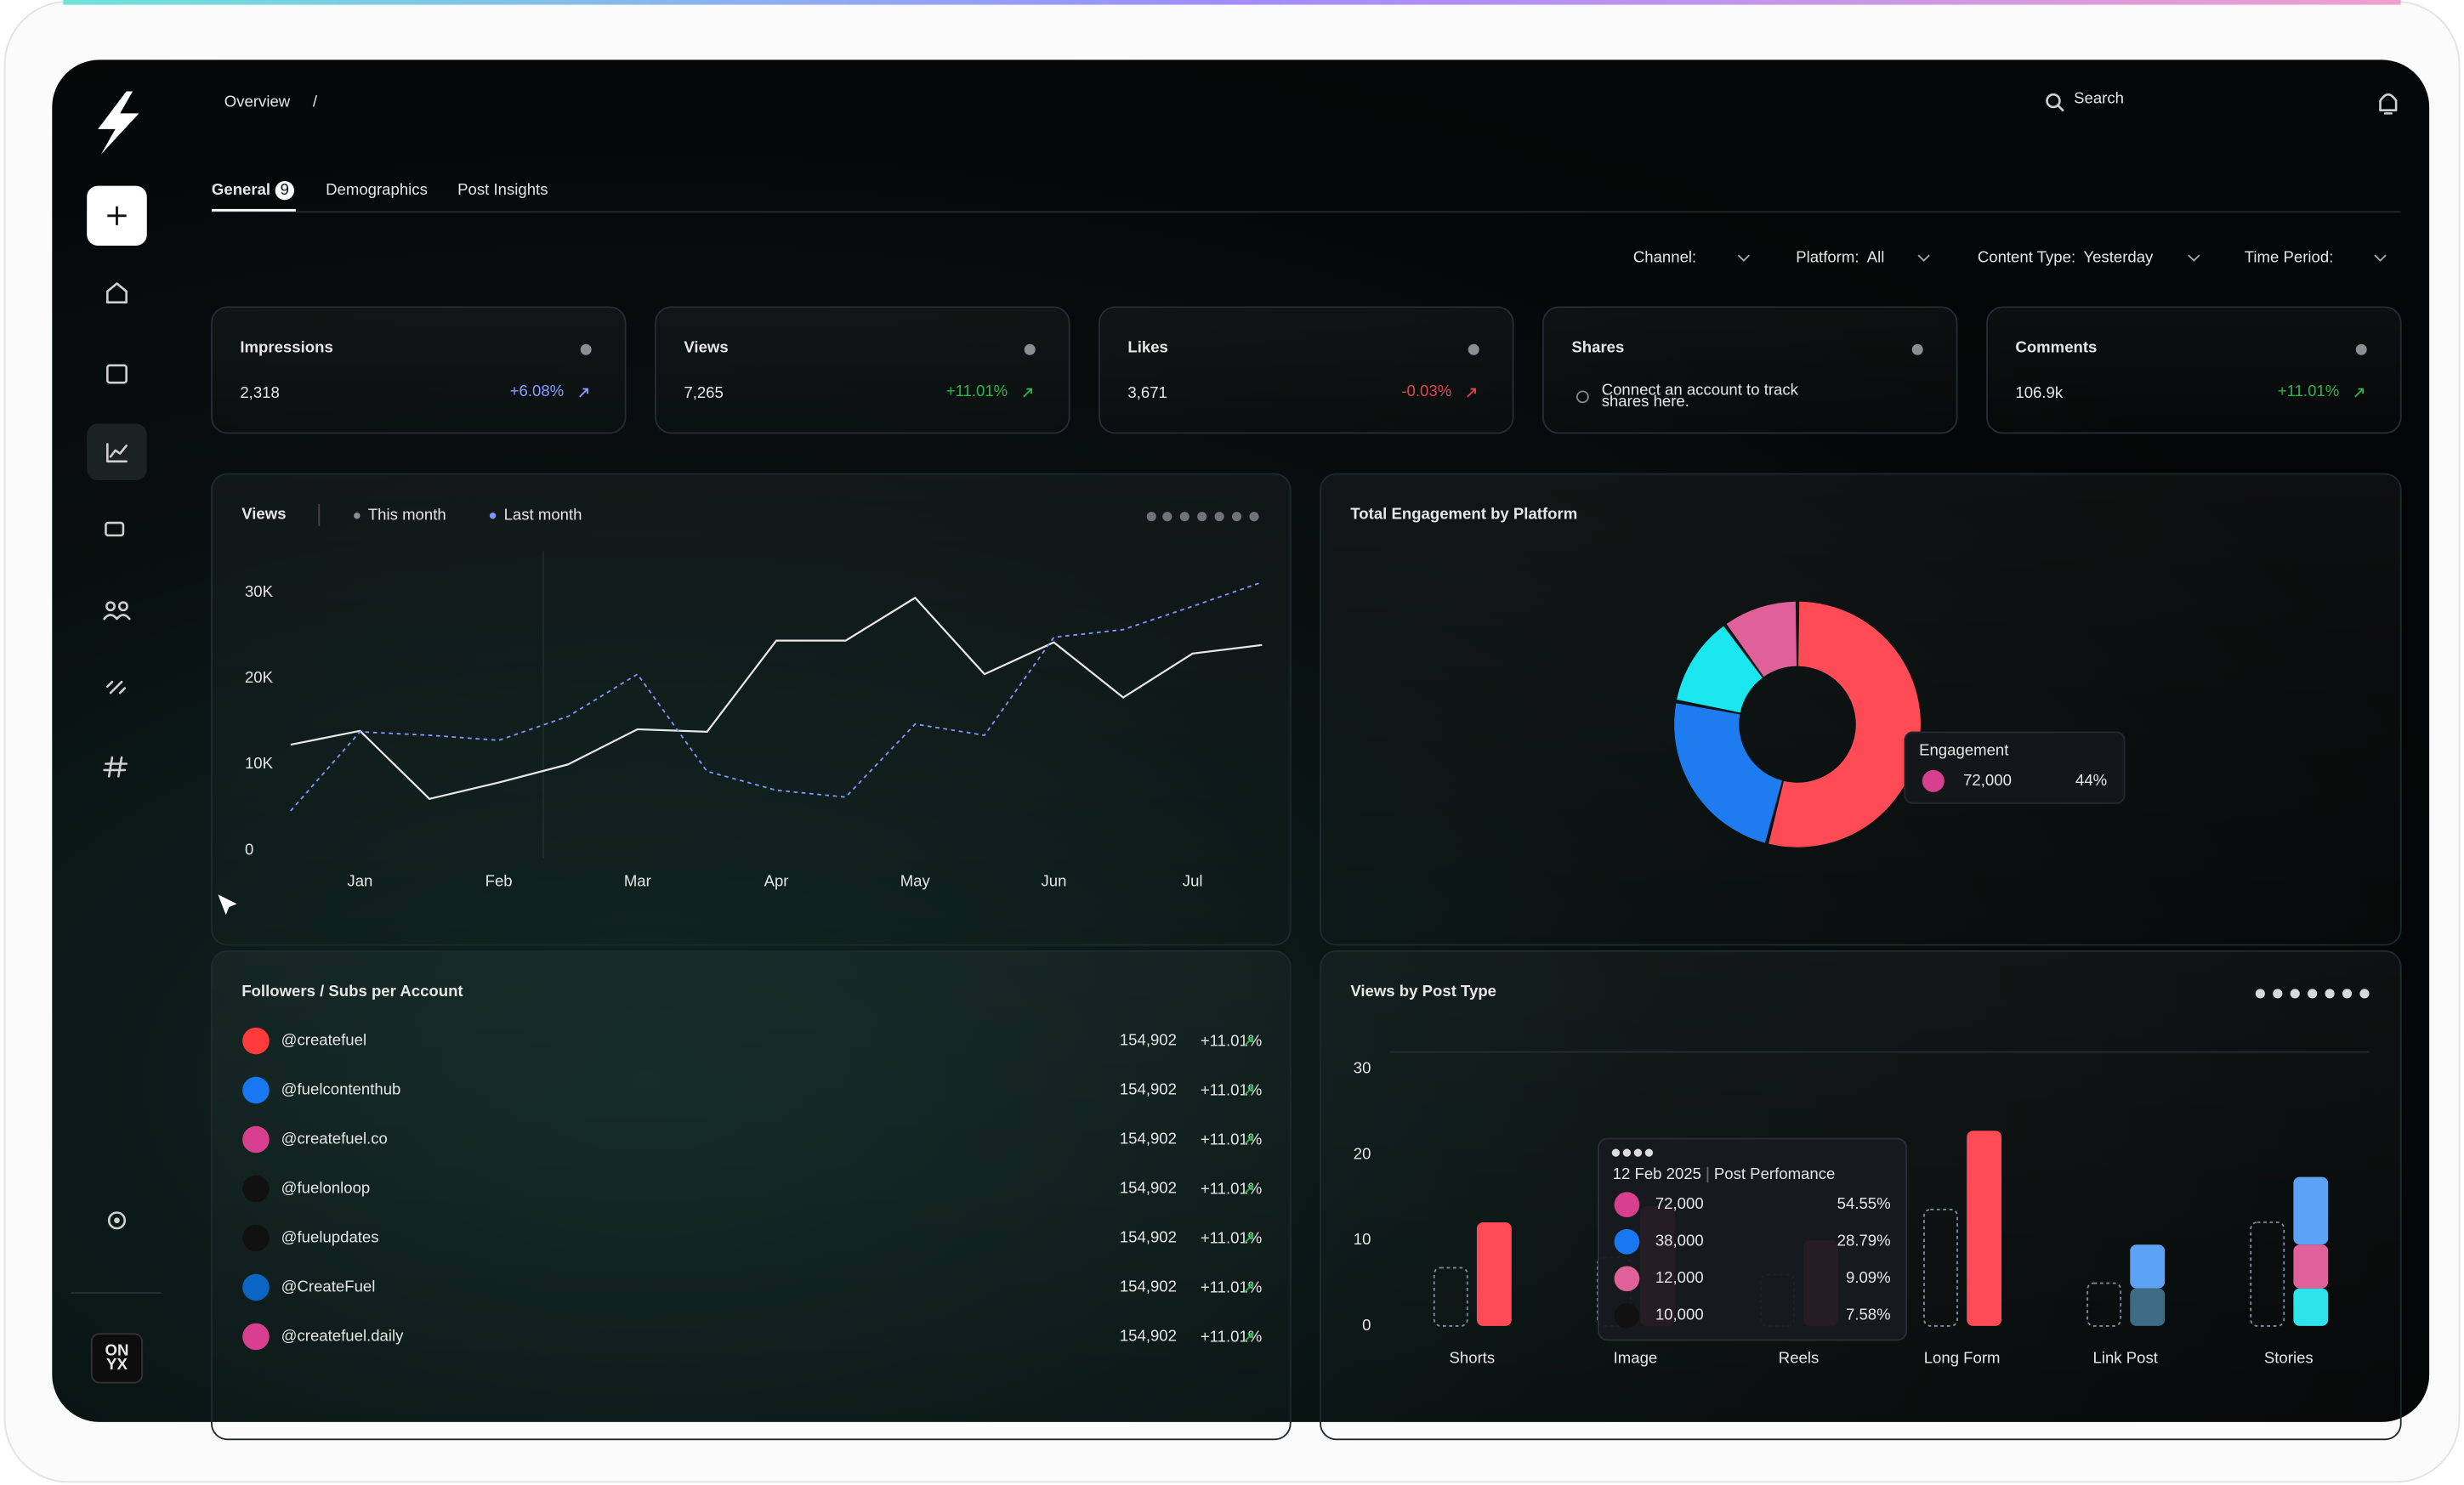 The width and height of the screenshot is (2464, 1485). What do you see at coordinates (241, 189) in the screenshot?
I see `tab: General` at bounding box center [241, 189].